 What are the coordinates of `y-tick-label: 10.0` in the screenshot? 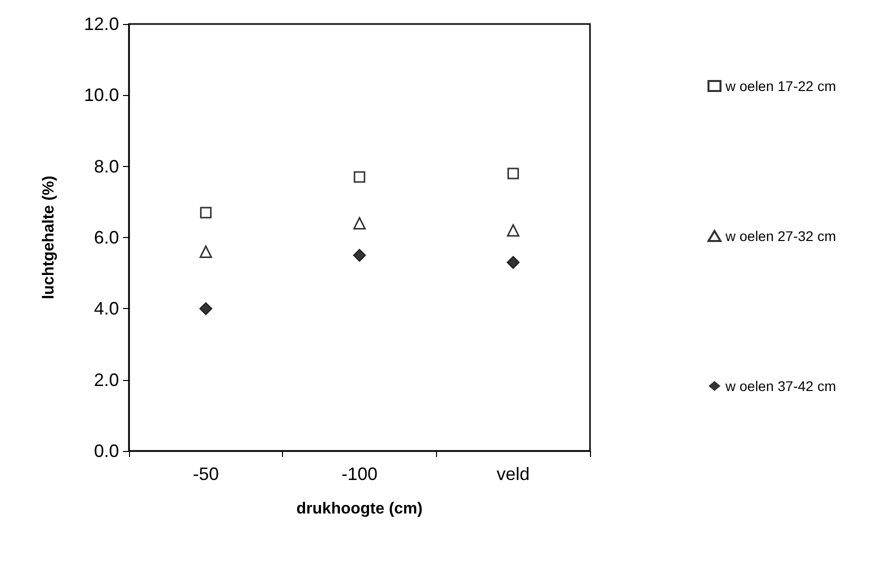 It's located at (101, 95).